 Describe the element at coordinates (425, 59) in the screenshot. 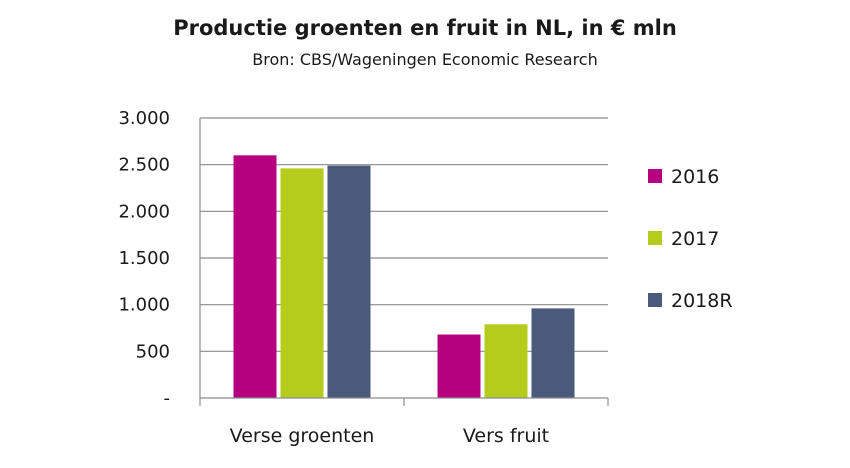

I see `chart-subtitle: Bron: CBS/Wageningen Economic Research` at that location.